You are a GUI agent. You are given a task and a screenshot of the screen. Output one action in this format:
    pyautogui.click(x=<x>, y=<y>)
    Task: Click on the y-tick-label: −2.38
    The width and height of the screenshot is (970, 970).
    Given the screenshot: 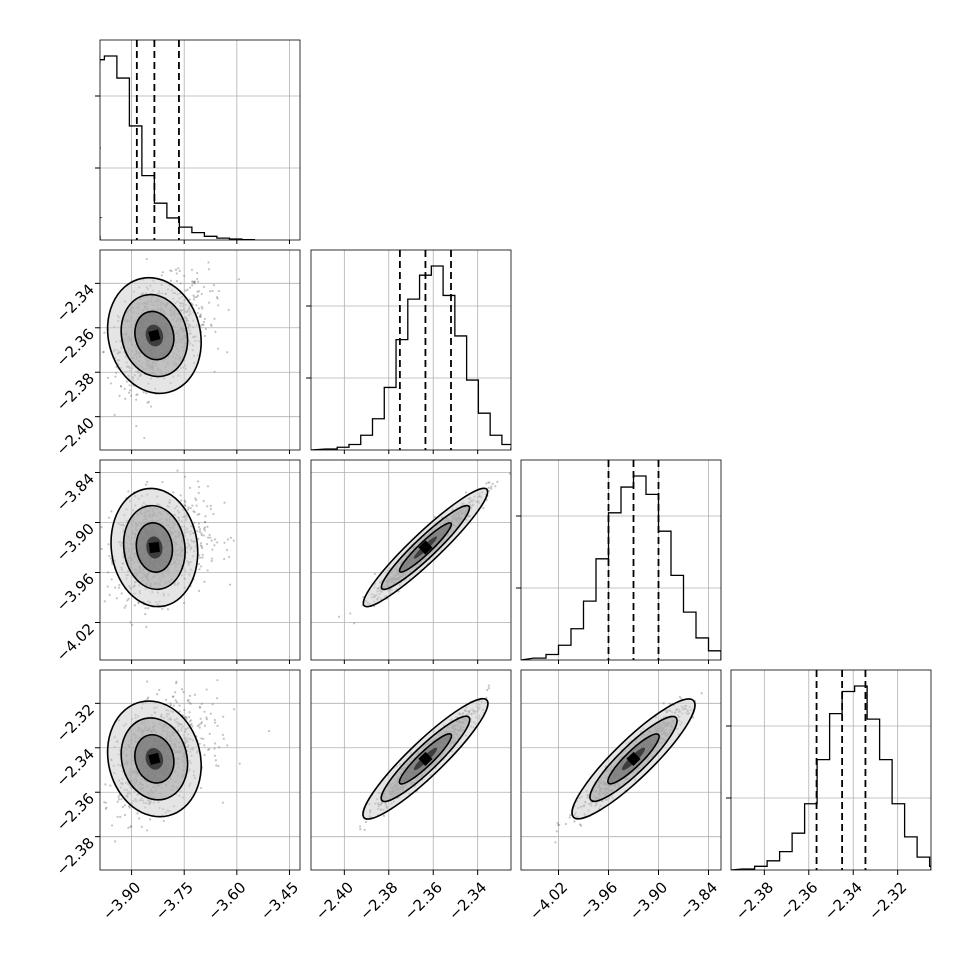 What is the action you would take?
    pyautogui.click(x=75, y=391)
    